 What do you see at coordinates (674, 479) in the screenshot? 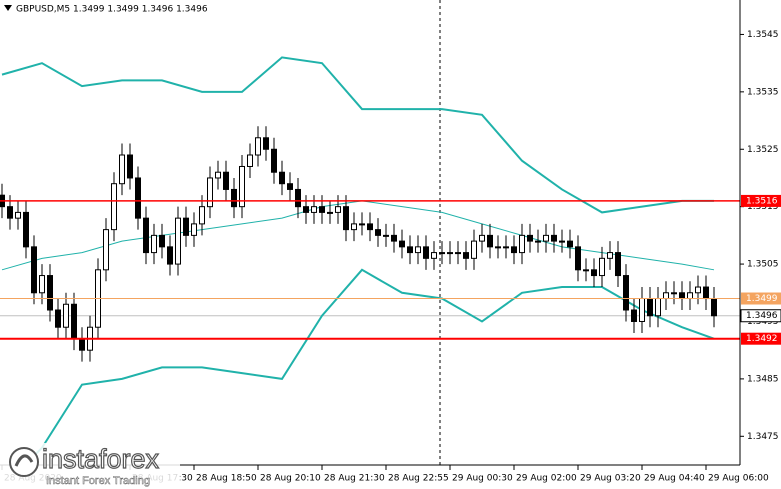
I see `x-tick-label: 29 Aug 04:40` at bounding box center [674, 479].